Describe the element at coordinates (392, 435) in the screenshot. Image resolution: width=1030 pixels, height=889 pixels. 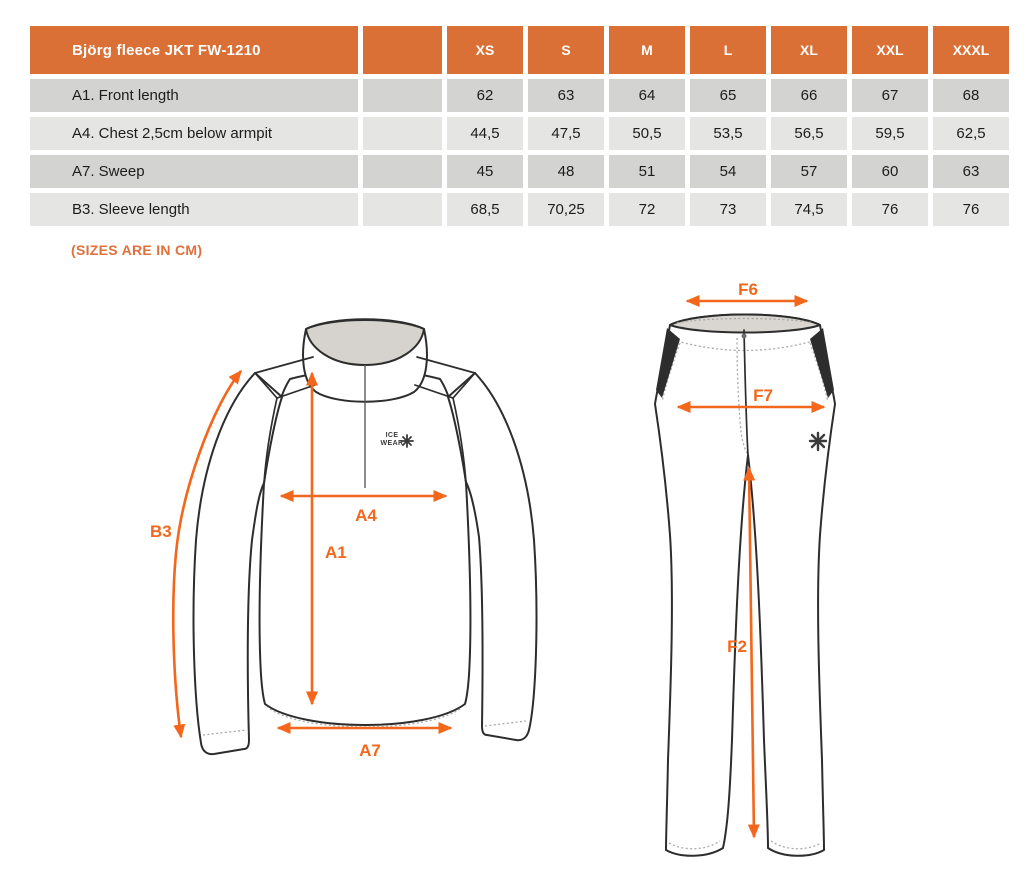
I see `logo-text-line1: ICE` at that location.